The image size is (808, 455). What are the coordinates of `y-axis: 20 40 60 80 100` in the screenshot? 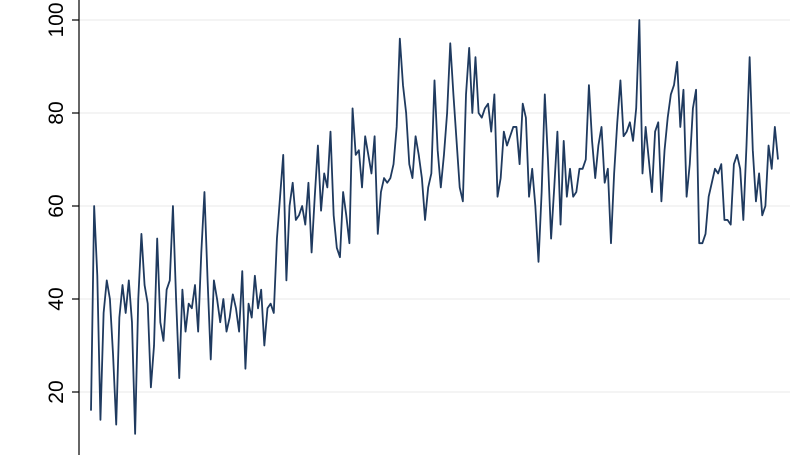 It's located at (62, 227).